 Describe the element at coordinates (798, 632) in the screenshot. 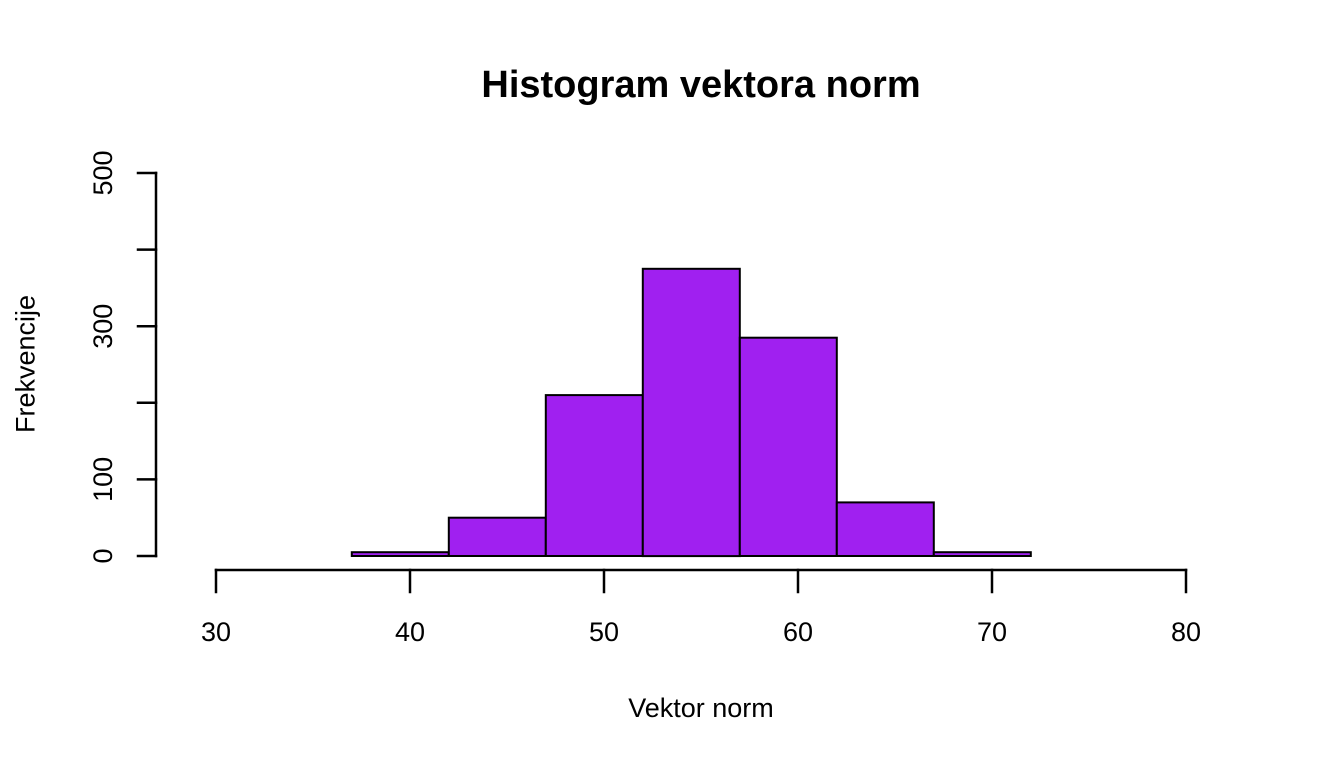

I see `x-axis-tick-label-60: 60` at that location.